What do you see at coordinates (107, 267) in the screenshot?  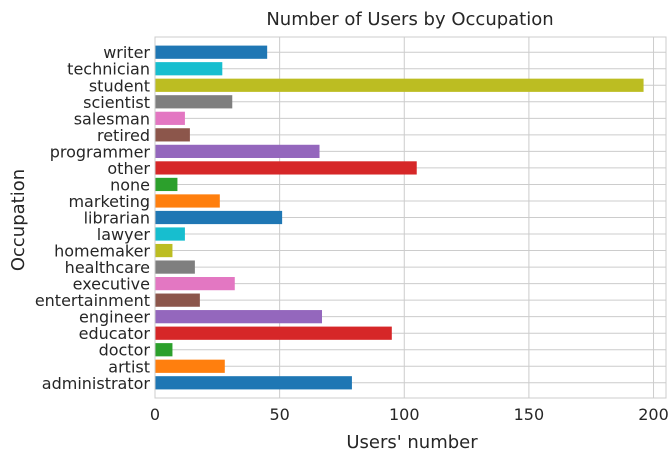 I see `y-tick-label: healthcare` at bounding box center [107, 267].